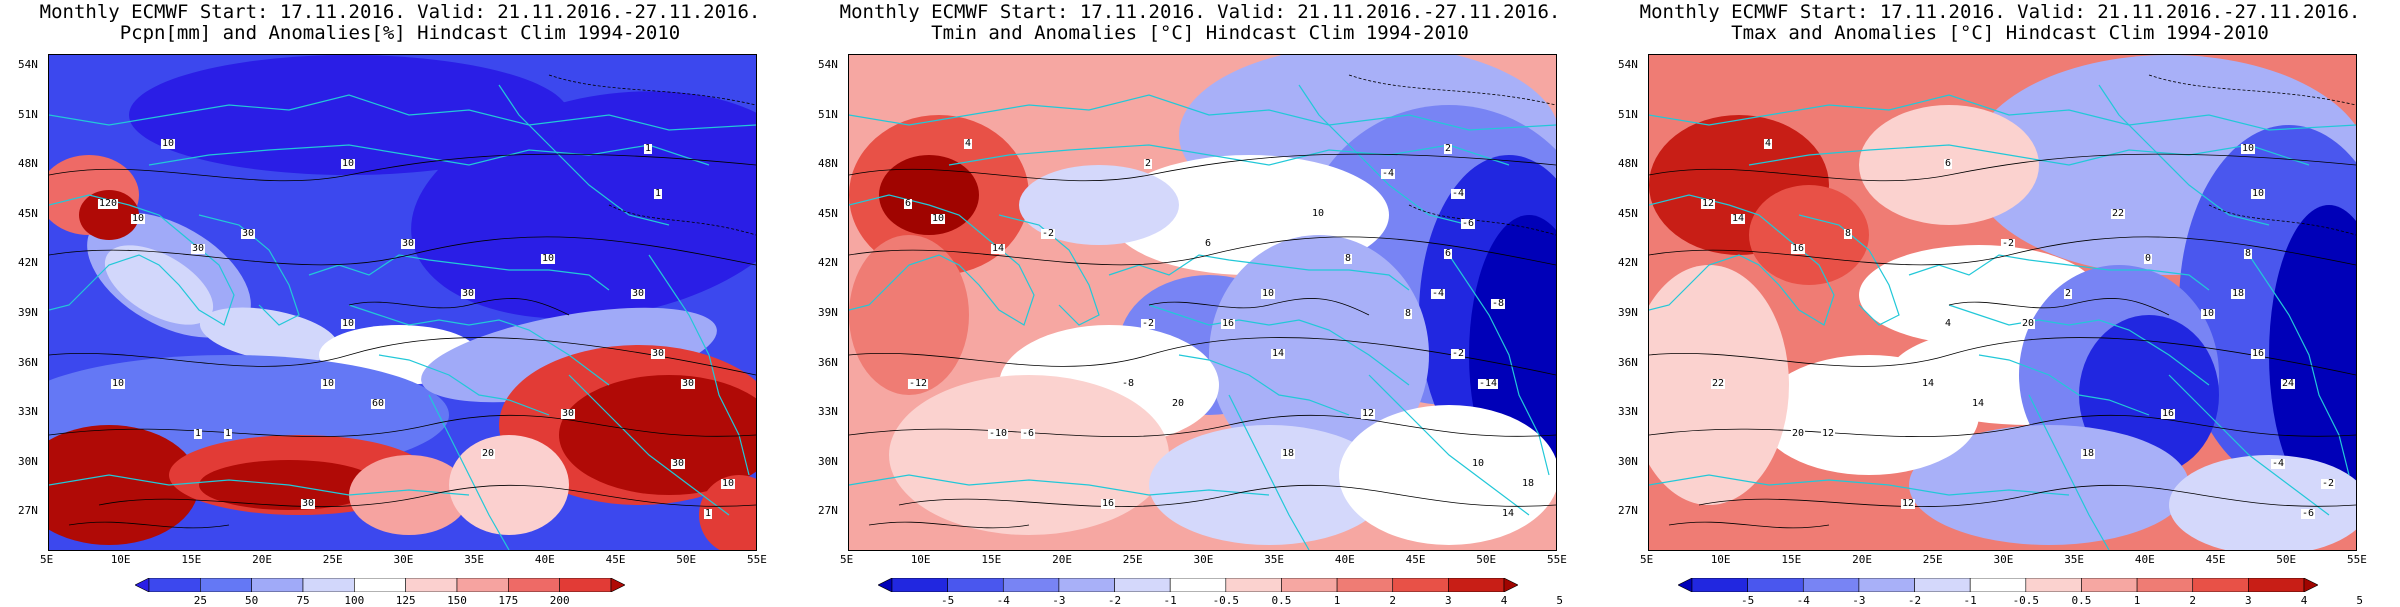 This screenshot has width=2400, height=607. What do you see at coordinates (1448, 253) in the screenshot?
I see `contour-label: 6` at bounding box center [1448, 253].